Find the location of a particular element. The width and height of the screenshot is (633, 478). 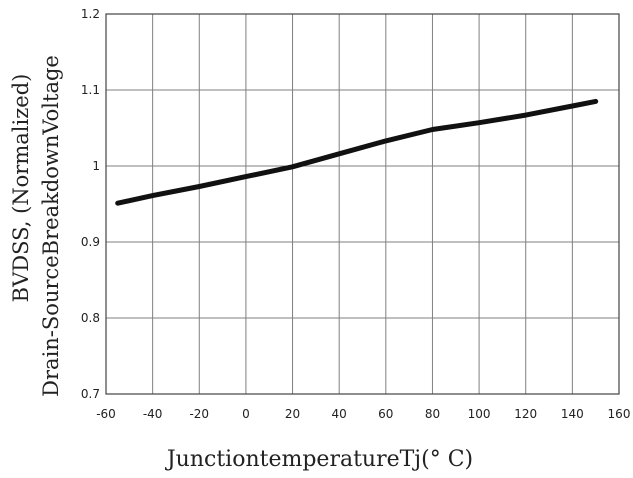

x-tick-label: -60 is located at coordinates (106, 414).